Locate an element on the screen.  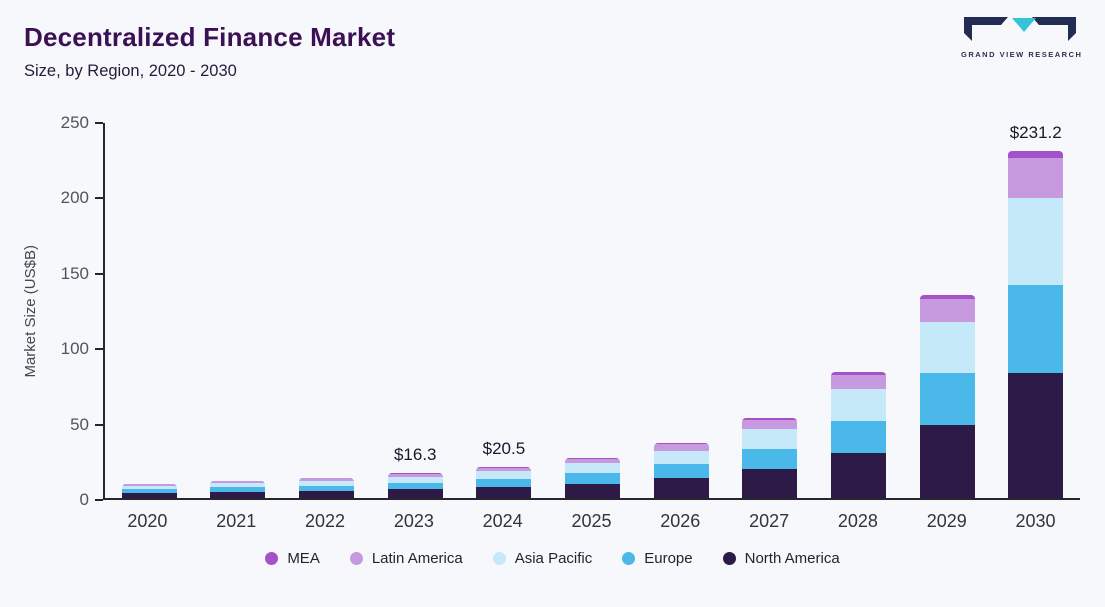
bar-2024: $20.5 is located at coordinates (504, 310).